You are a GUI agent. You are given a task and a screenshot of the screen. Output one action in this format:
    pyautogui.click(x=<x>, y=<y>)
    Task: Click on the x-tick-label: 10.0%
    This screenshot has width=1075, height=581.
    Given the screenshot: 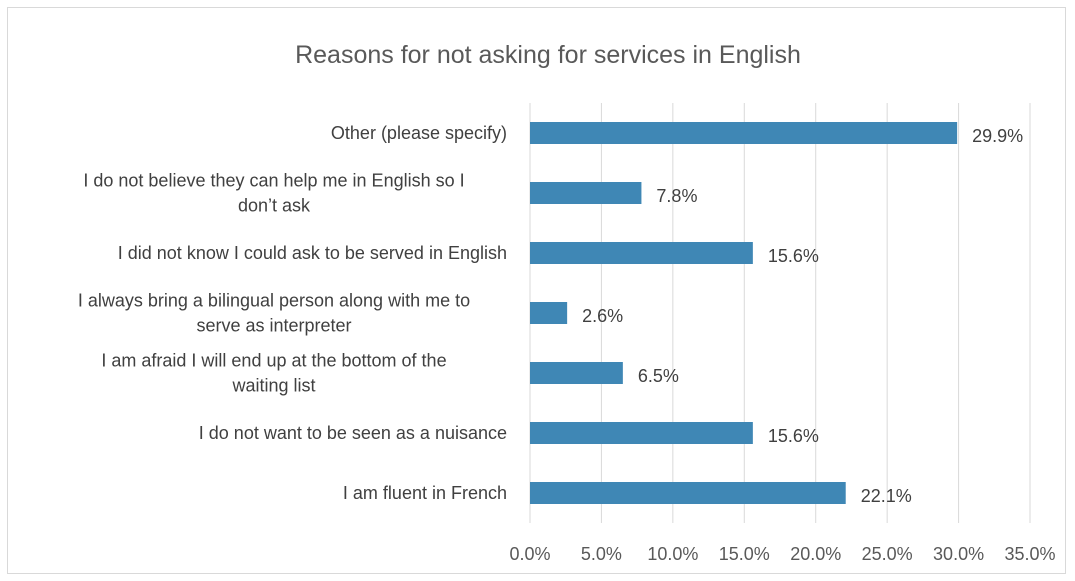 What is the action you would take?
    pyautogui.click(x=672, y=554)
    